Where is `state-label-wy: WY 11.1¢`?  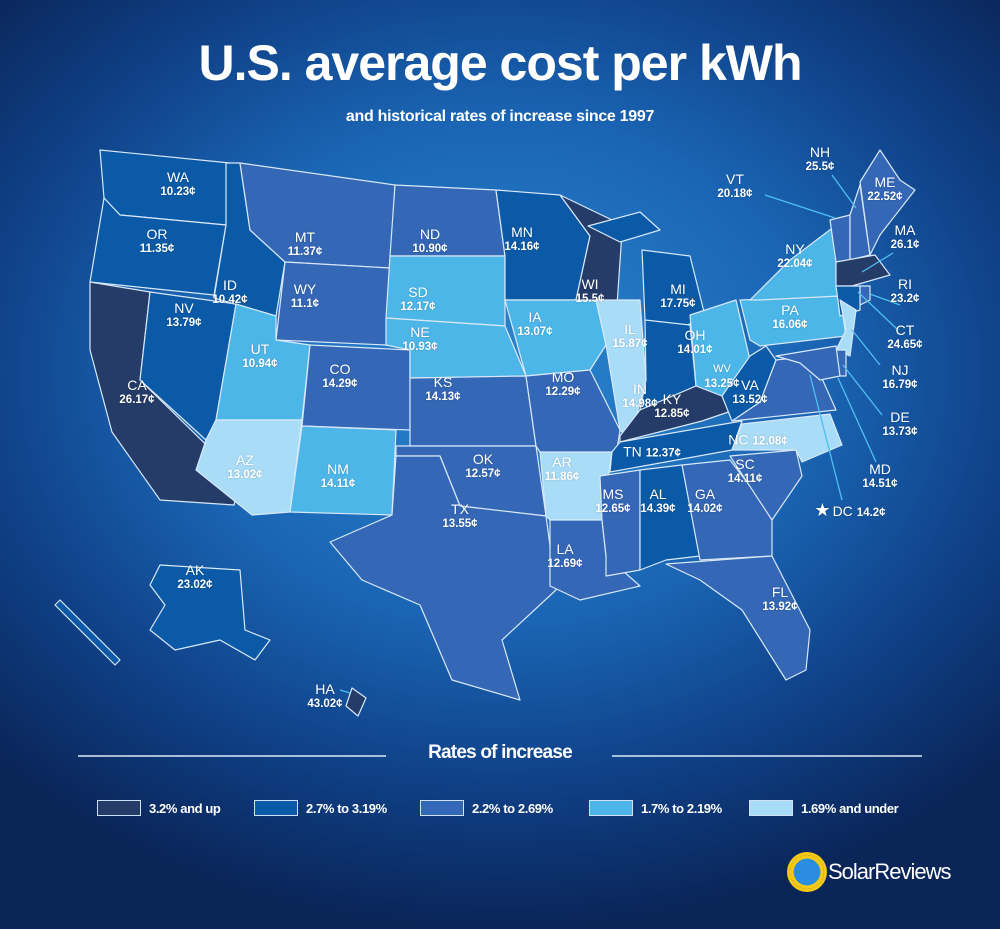 state-label-wy: WY 11.1¢ is located at coordinates (305, 297).